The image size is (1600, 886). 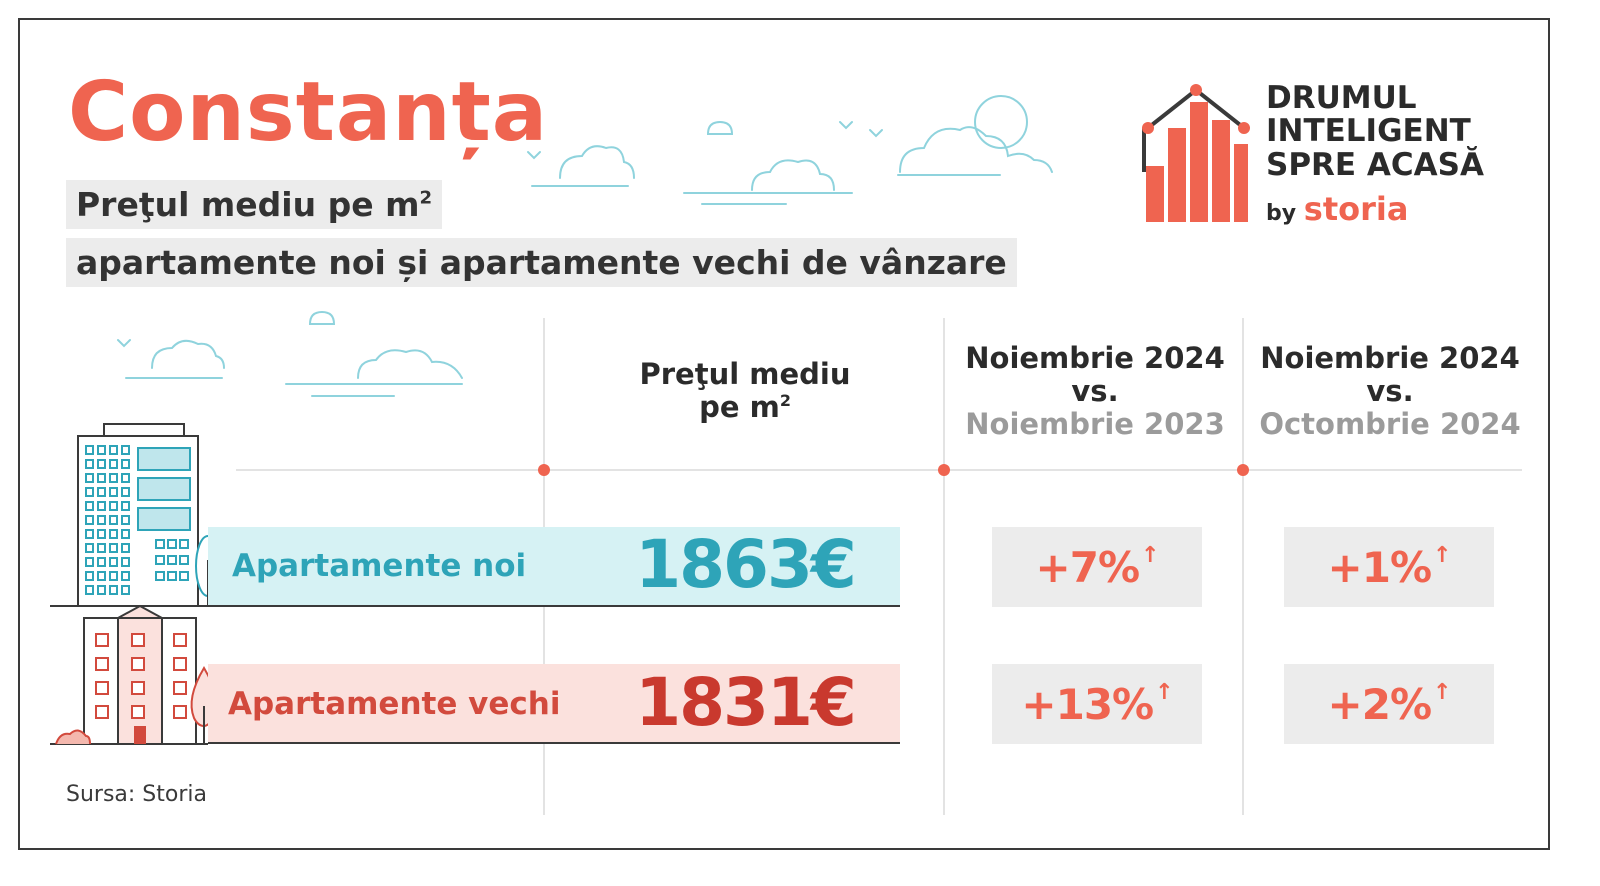 I want to click on price-old-apartments: 1831€, so click(x=746, y=702).